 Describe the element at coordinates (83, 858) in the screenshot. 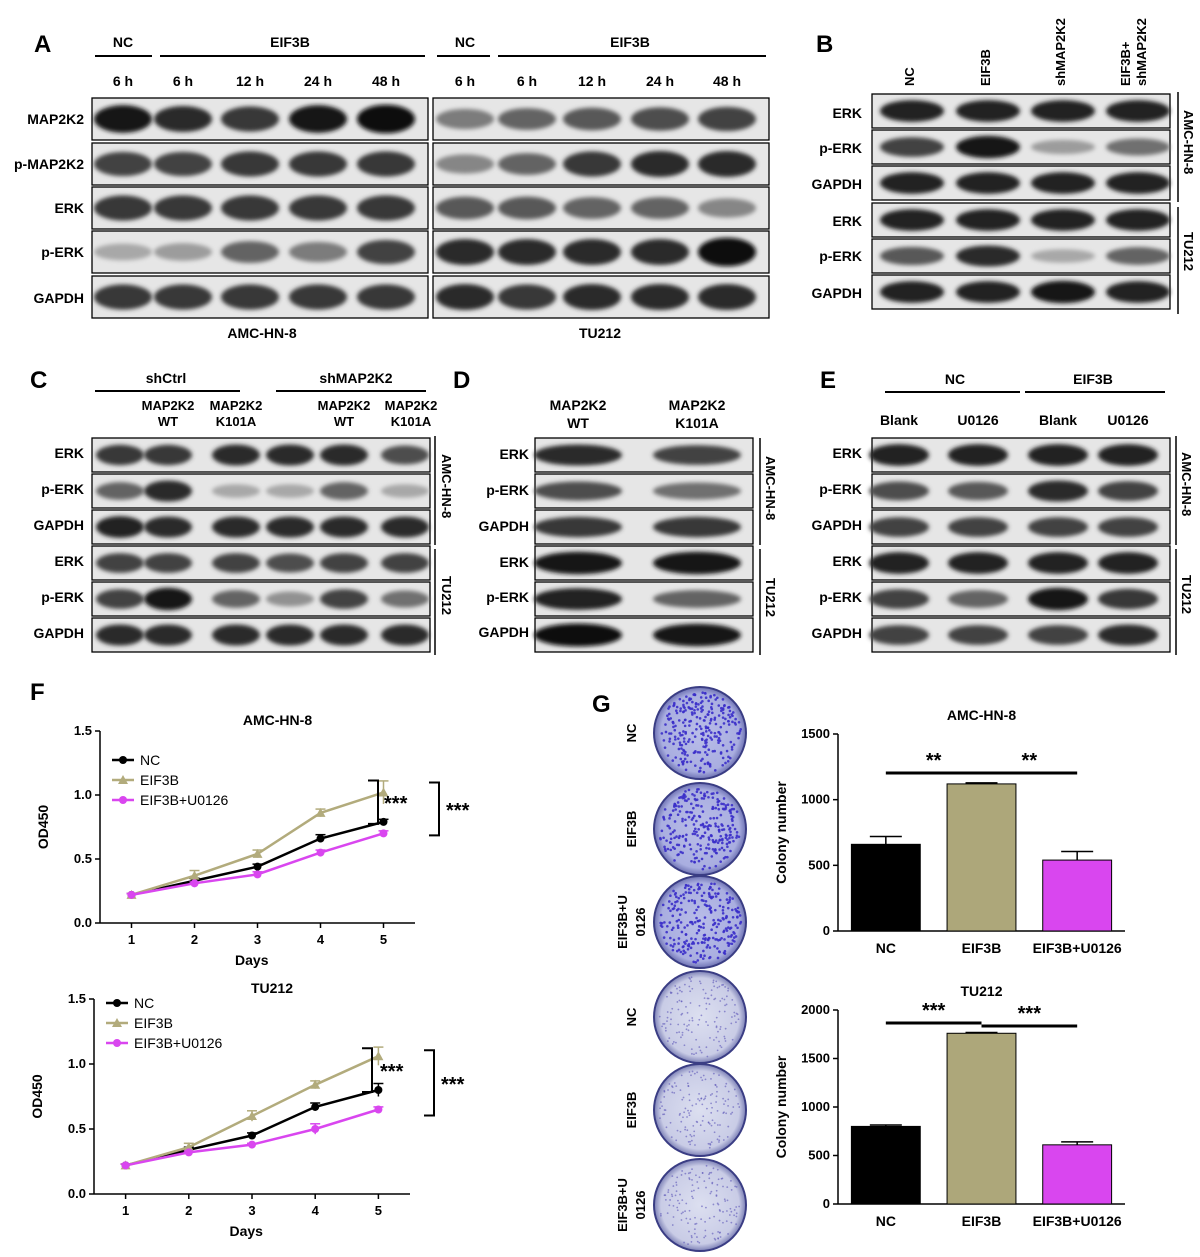

I see `y-tick-label: 0.5` at that location.